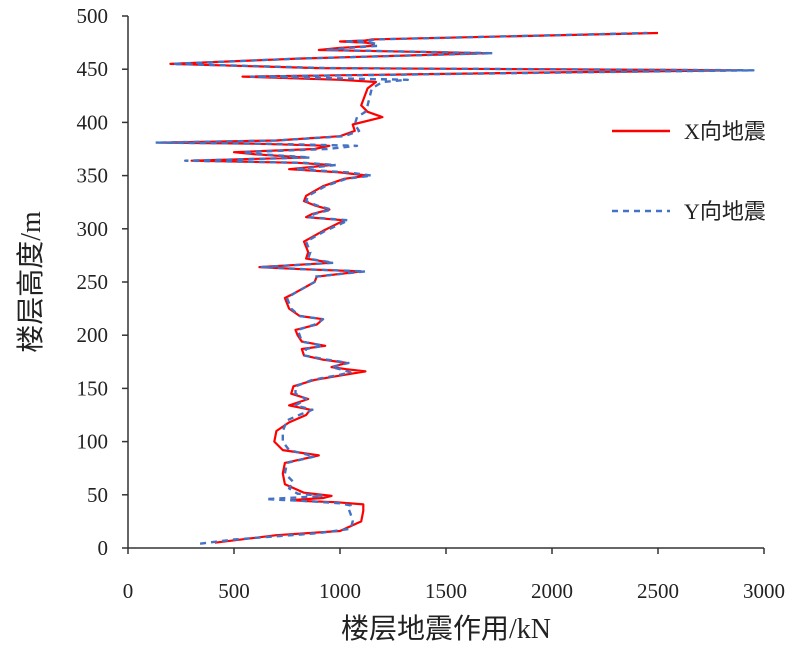  What do you see at coordinates (128, 591) in the screenshot?
I see `x-tick-label: 0` at bounding box center [128, 591].